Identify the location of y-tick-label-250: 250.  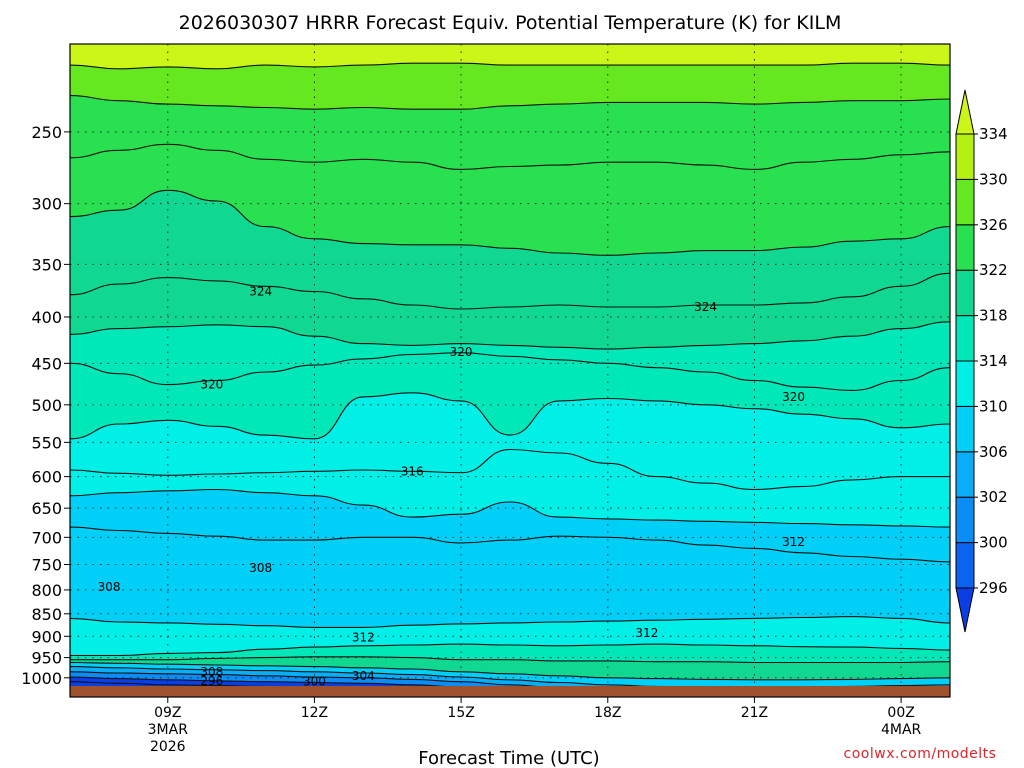
(46, 132).